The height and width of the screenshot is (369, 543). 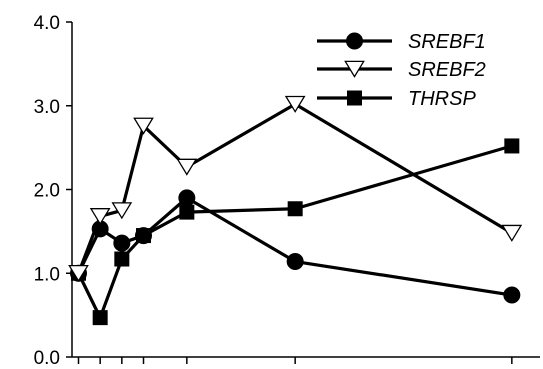 What do you see at coordinates (396, 99) in the screenshot?
I see `legend-entry-thrsp: THRSP` at bounding box center [396, 99].